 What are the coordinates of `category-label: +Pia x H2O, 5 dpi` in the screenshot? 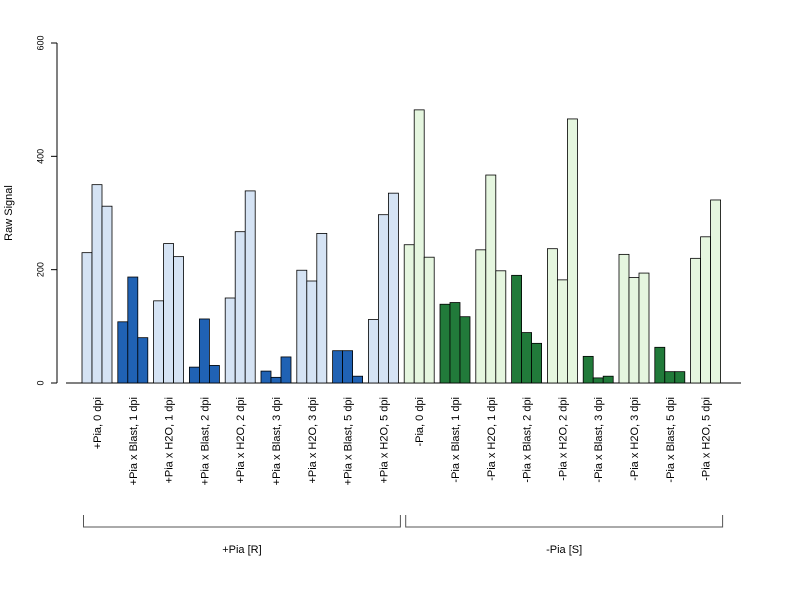 It's located at (384, 440).